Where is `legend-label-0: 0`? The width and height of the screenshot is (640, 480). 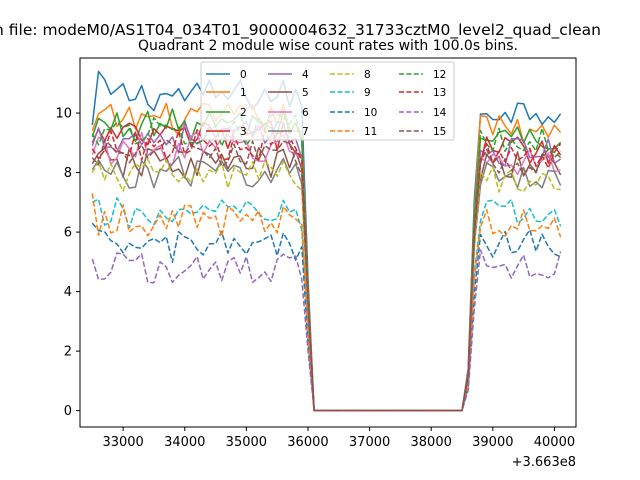
legend-label-0: 0 is located at coordinates (243, 75).